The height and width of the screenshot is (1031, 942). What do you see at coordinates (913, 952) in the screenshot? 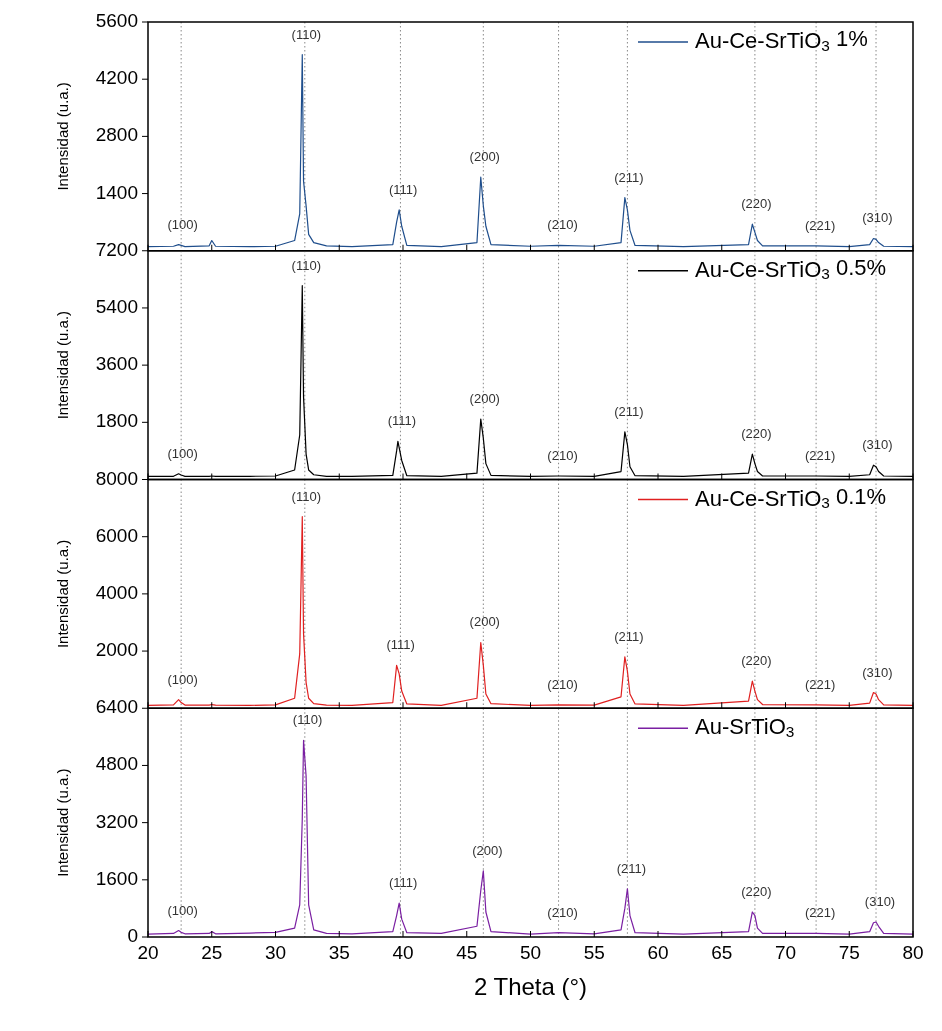
I see `x-tick-label: 80` at bounding box center [913, 952].